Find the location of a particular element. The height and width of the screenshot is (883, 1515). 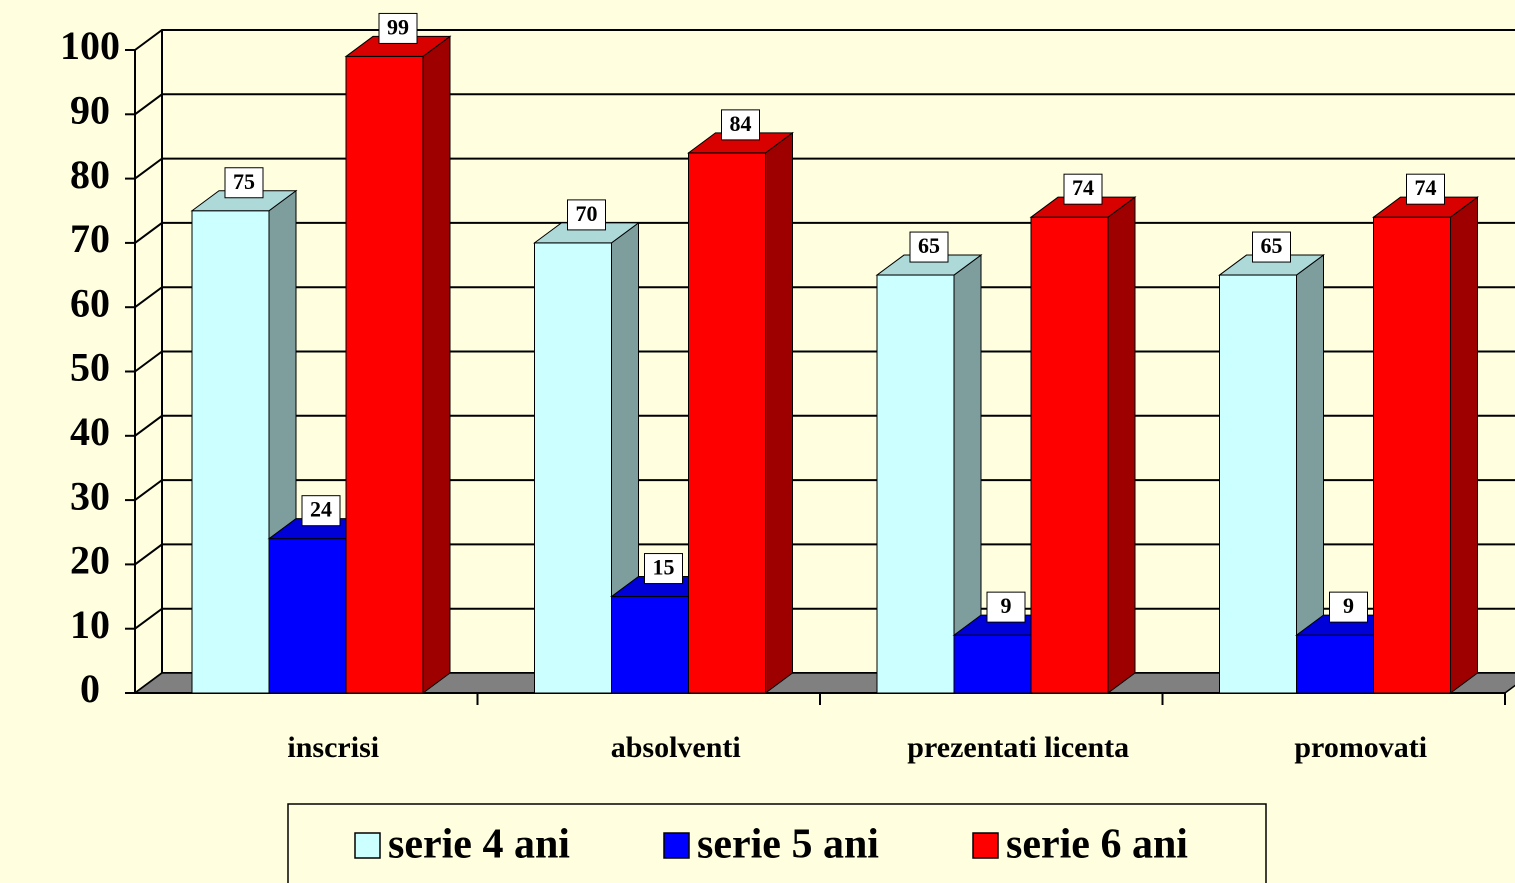

value-label: 24 is located at coordinates (321, 509).